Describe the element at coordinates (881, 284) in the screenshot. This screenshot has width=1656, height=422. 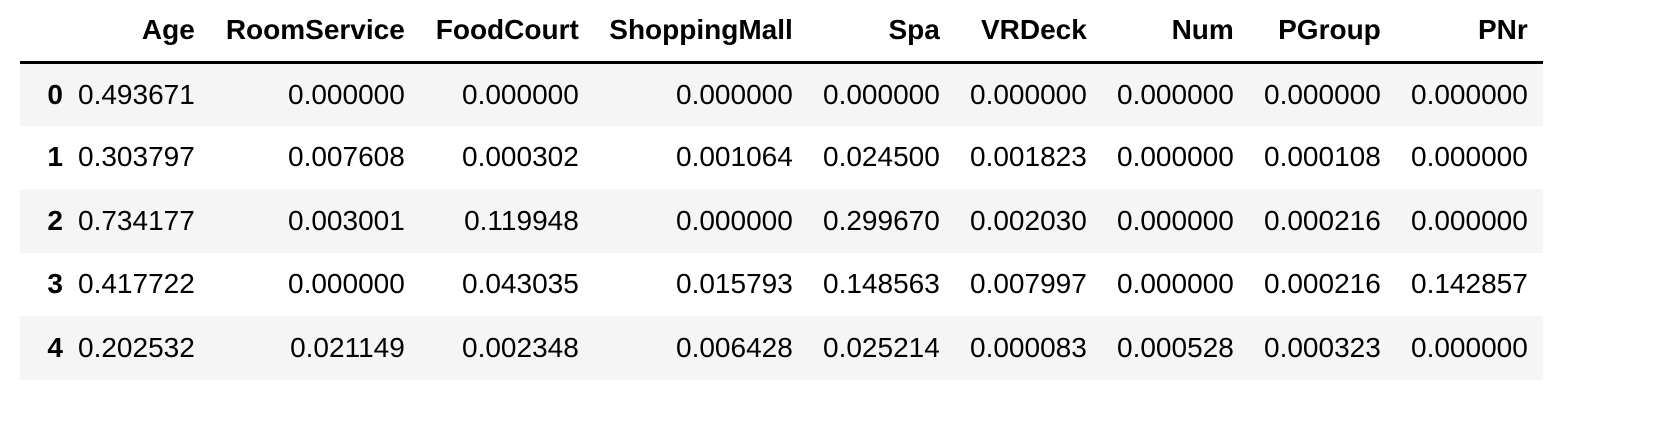
I see `cell-spa: 0.148563` at that location.